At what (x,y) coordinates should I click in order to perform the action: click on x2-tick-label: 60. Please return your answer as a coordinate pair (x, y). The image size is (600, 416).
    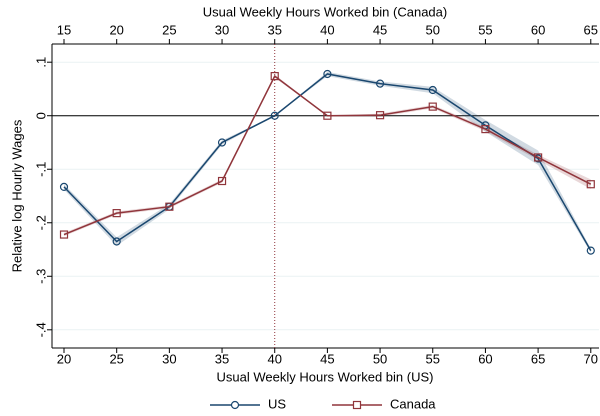
    Looking at the image, I should click on (538, 29).